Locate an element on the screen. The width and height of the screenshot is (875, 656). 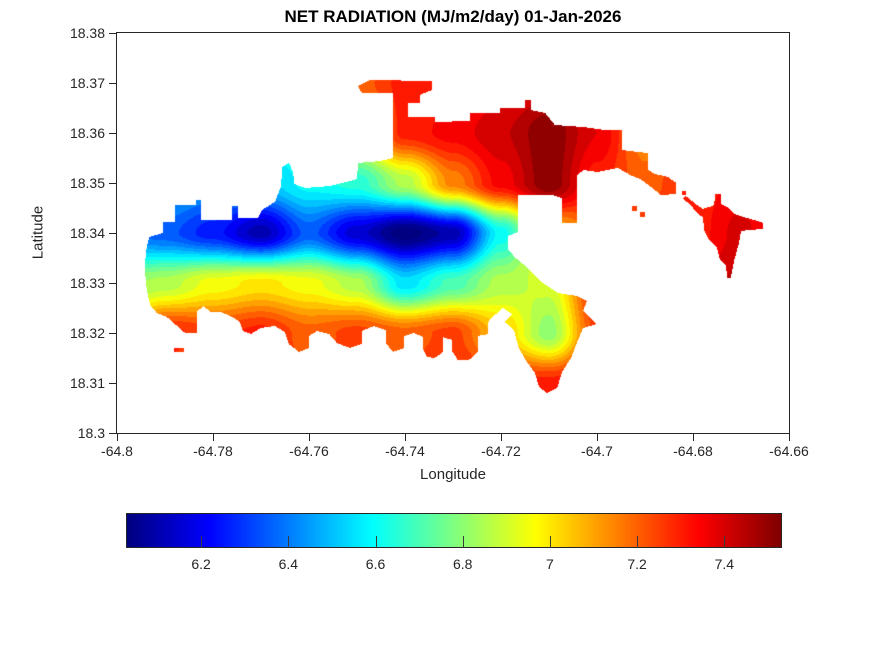
y-axis-tick-label: 18.38 is located at coordinates (87, 33).